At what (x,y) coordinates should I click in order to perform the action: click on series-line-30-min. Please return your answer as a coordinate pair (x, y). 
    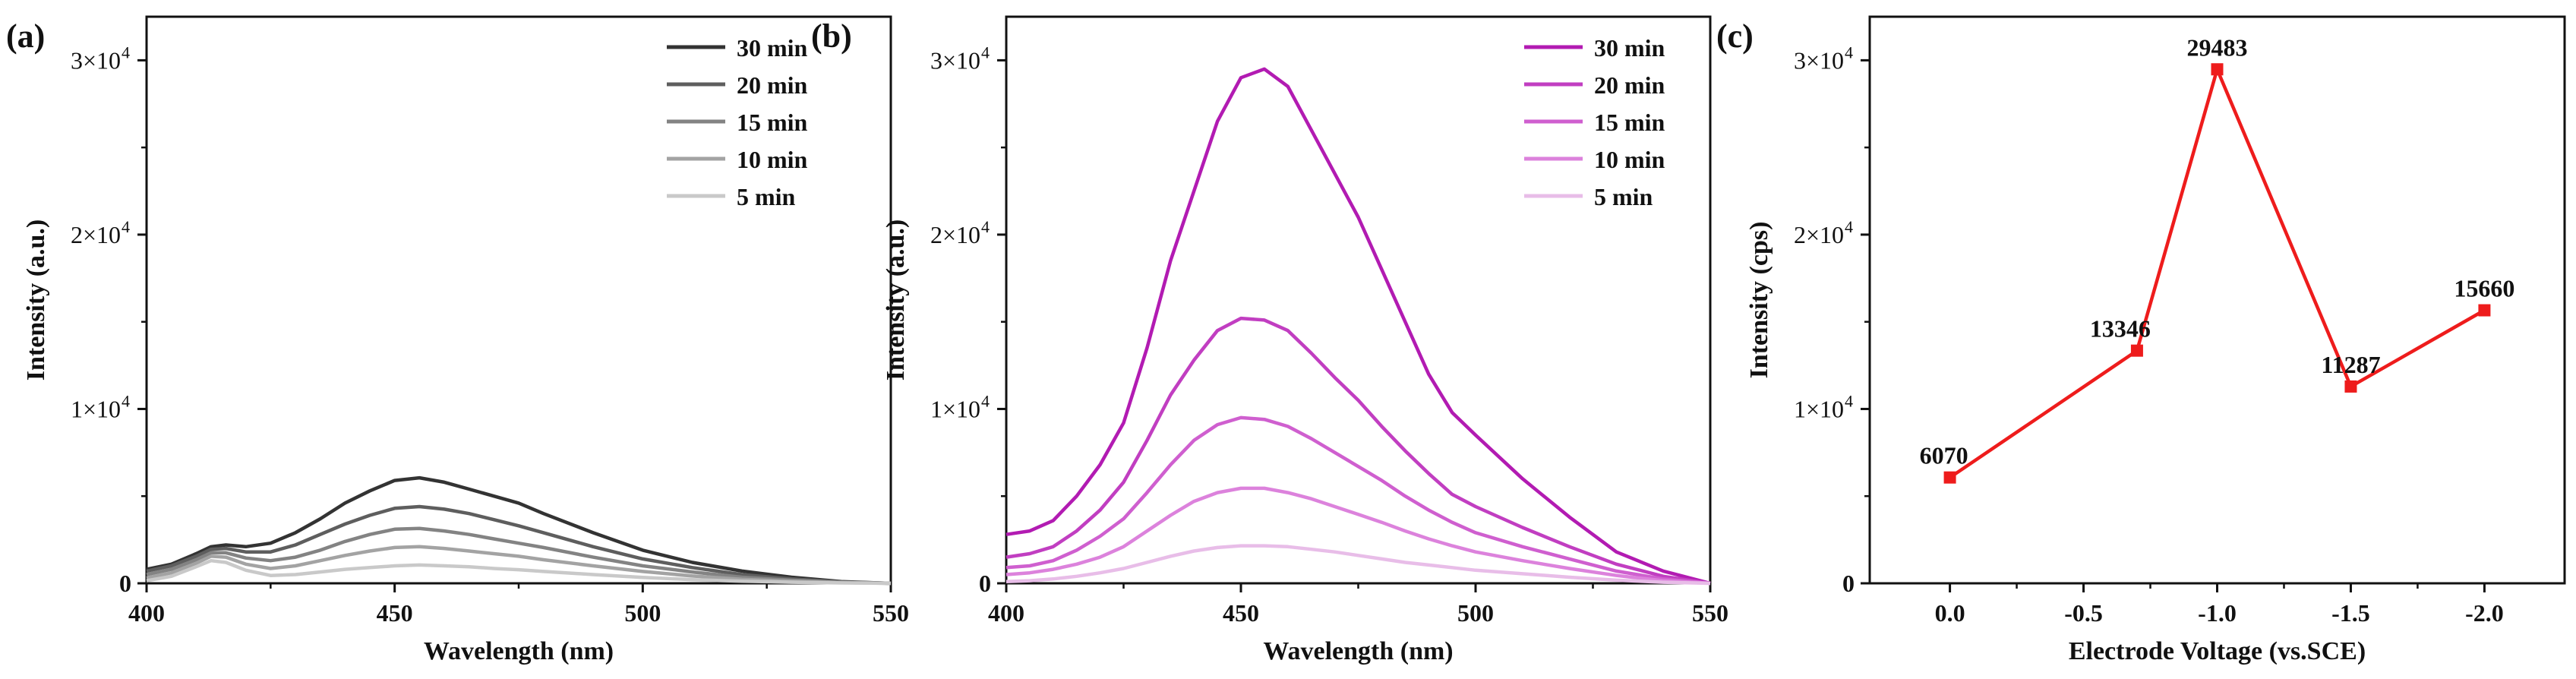
    Looking at the image, I should click on (519, 530).